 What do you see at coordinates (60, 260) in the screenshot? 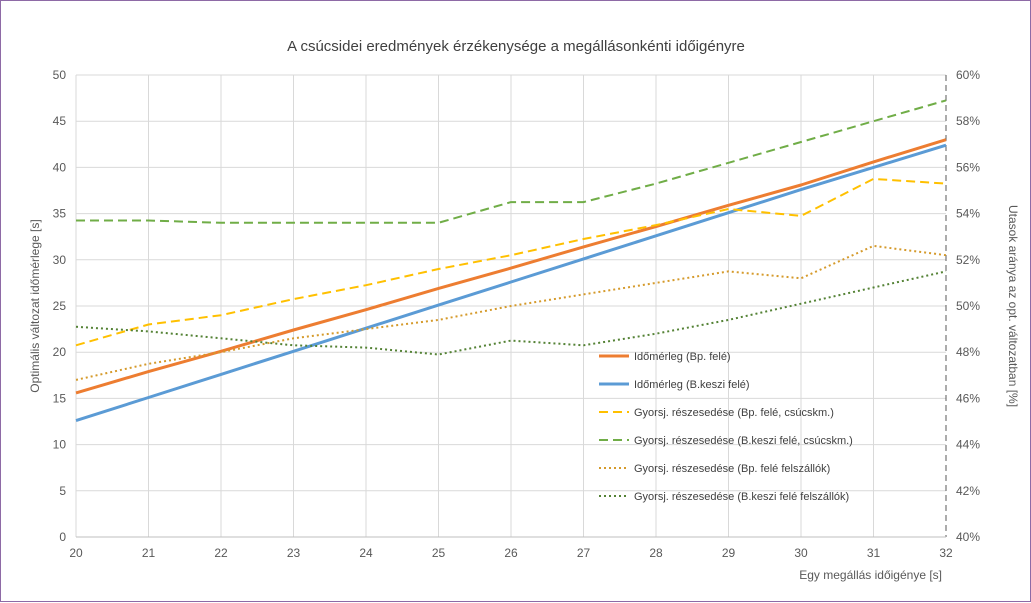
I see `y-left-tick-label: 30` at bounding box center [60, 260].